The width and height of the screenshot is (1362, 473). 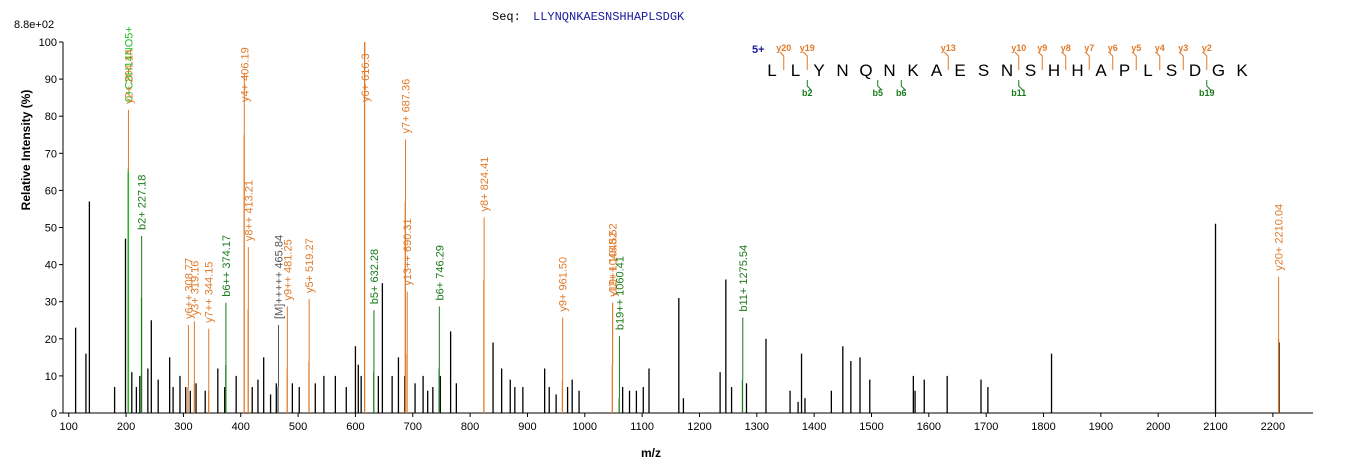 What do you see at coordinates (51, 154) in the screenshot?
I see `y-tick-label: 70` at bounding box center [51, 154].